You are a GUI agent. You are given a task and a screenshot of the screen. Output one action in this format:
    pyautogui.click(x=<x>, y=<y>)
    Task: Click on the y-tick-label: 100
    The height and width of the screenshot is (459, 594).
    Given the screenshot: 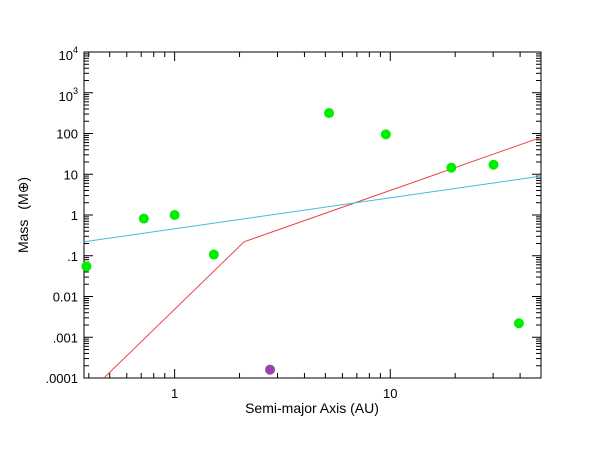 What is the action you would take?
    pyautogui.click(x=67, y=134)
    